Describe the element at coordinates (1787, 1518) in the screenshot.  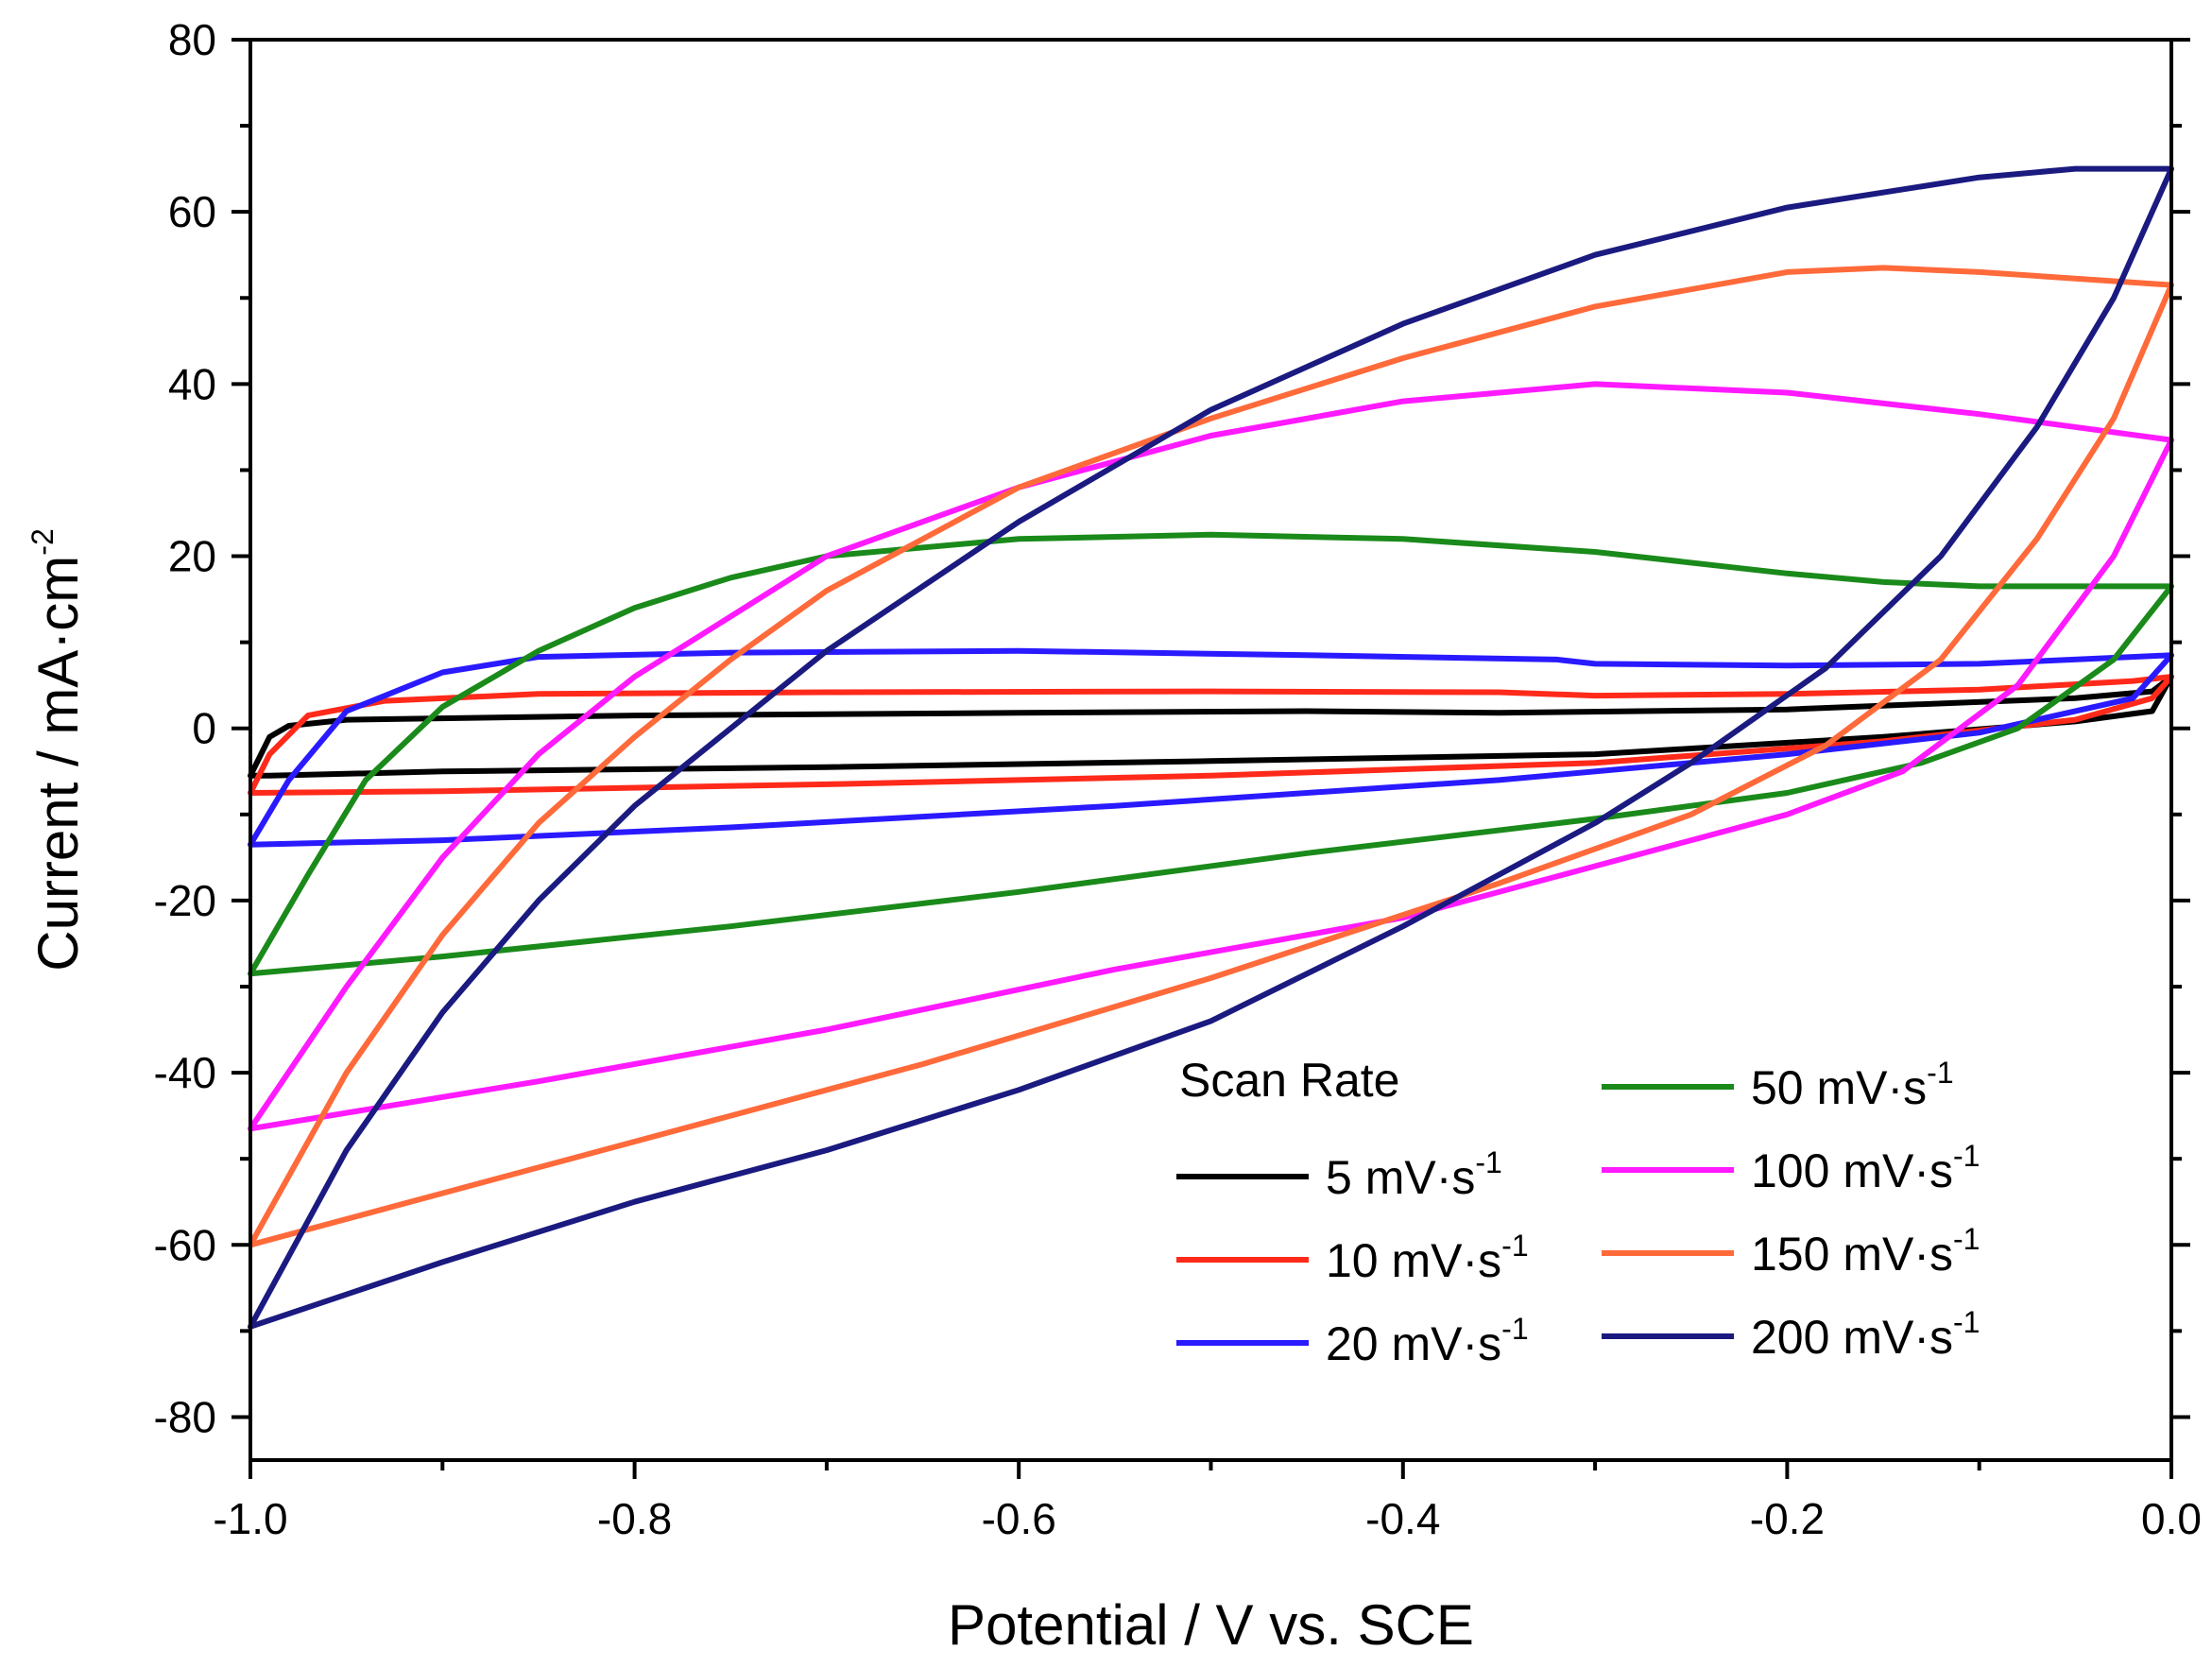
I see `x-tick-label: -0.2` at that location.